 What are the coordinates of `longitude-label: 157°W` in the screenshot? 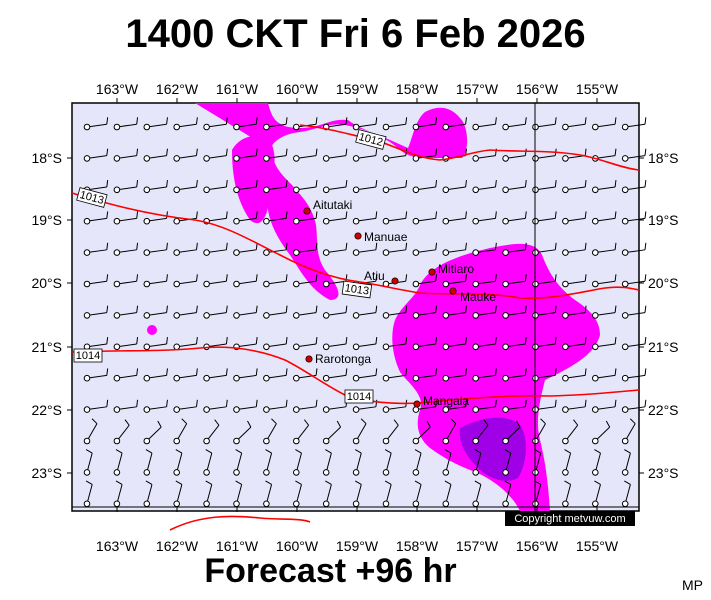 It's located at (477, 89).